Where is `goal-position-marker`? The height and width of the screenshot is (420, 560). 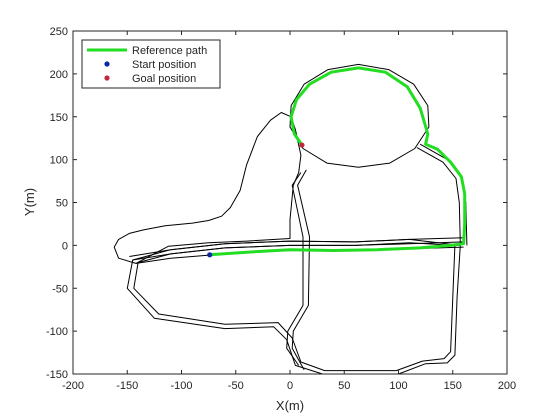 goal-position-marker is located at coordinates (302, 145).